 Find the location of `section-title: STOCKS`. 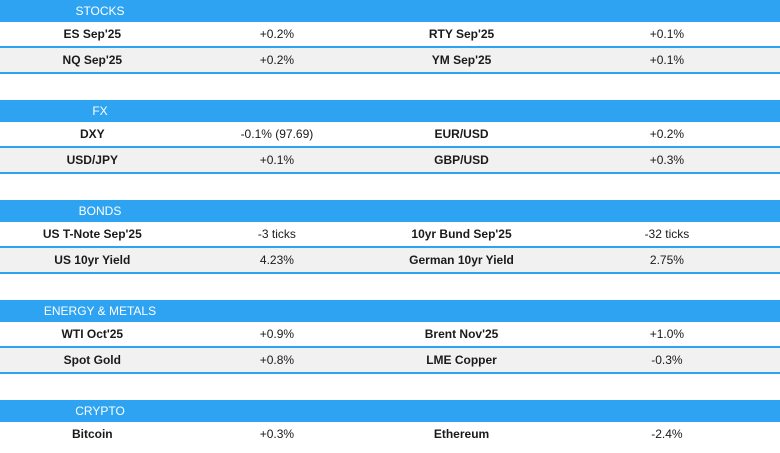

section-title: STOCKS is located at coordinates (100, 11).